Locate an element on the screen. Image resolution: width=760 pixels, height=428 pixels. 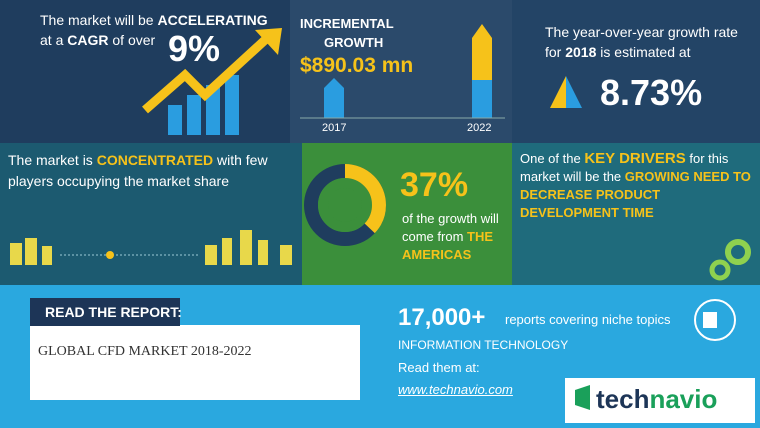
highlight: KEY DRIVERS is located at coordinates (635, 158).